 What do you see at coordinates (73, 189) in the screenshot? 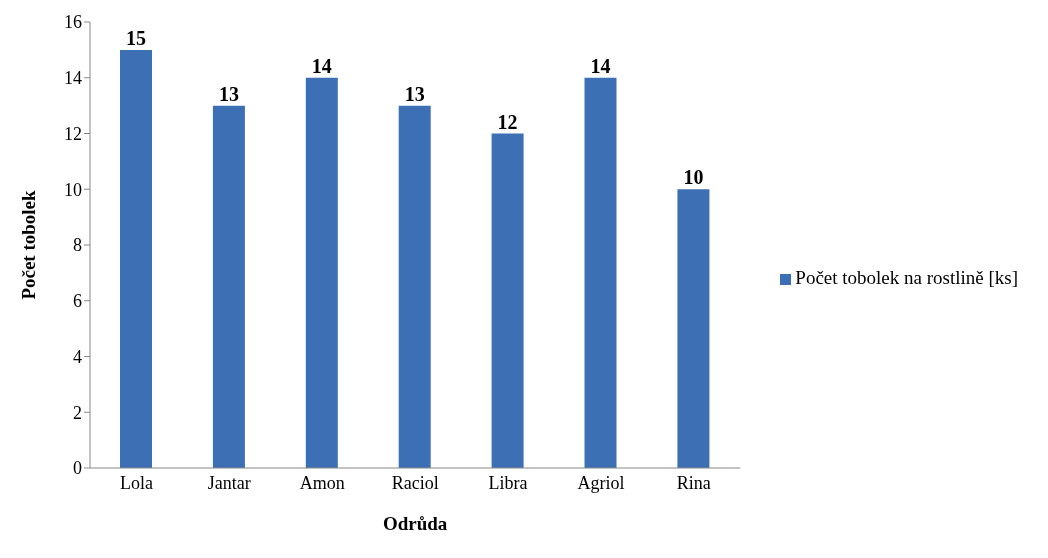
I see `y-tick-label: 10` at bounding box center [73, 189].